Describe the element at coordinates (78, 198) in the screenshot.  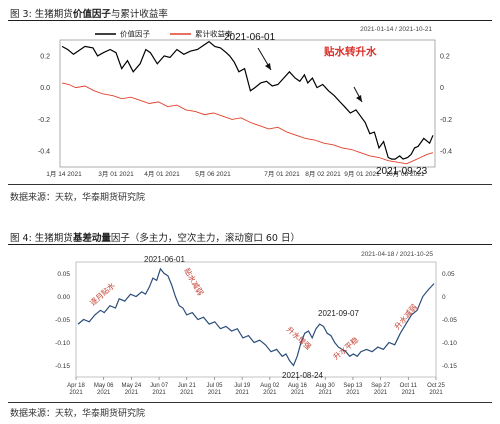
I see `figure-3-source: 数据来源：天软，华泰期货研究院` at that location.